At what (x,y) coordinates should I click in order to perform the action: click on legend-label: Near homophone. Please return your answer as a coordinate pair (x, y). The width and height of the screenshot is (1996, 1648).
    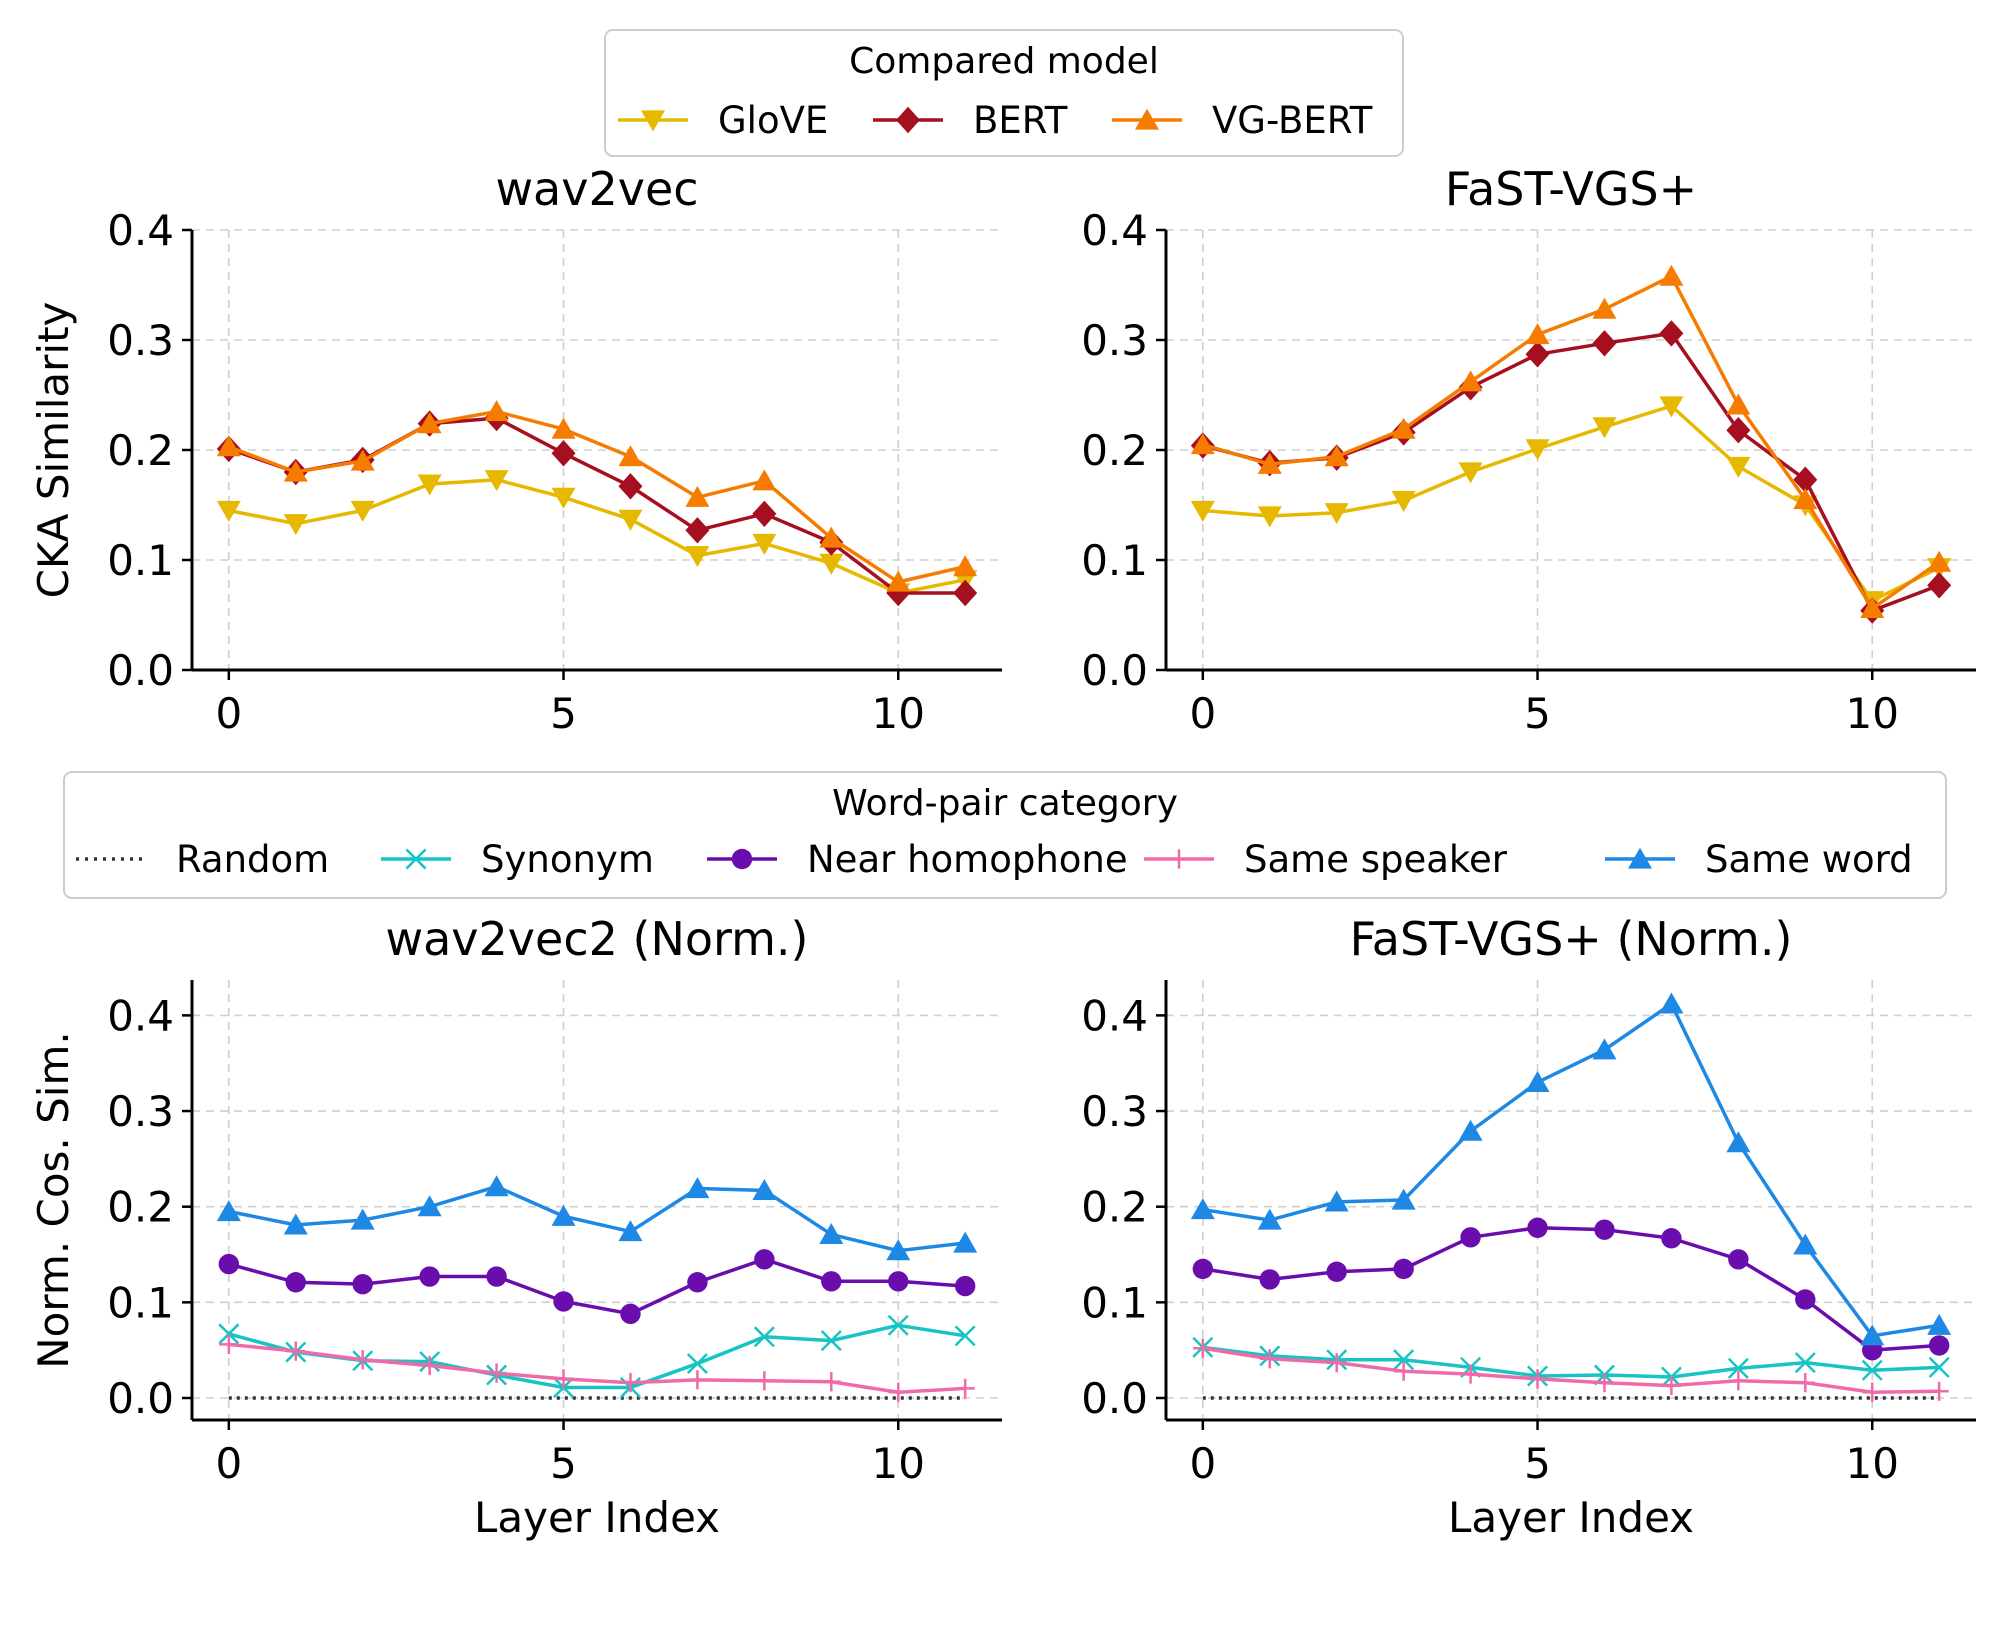
    Looking at the image, I should click on (967, 859).